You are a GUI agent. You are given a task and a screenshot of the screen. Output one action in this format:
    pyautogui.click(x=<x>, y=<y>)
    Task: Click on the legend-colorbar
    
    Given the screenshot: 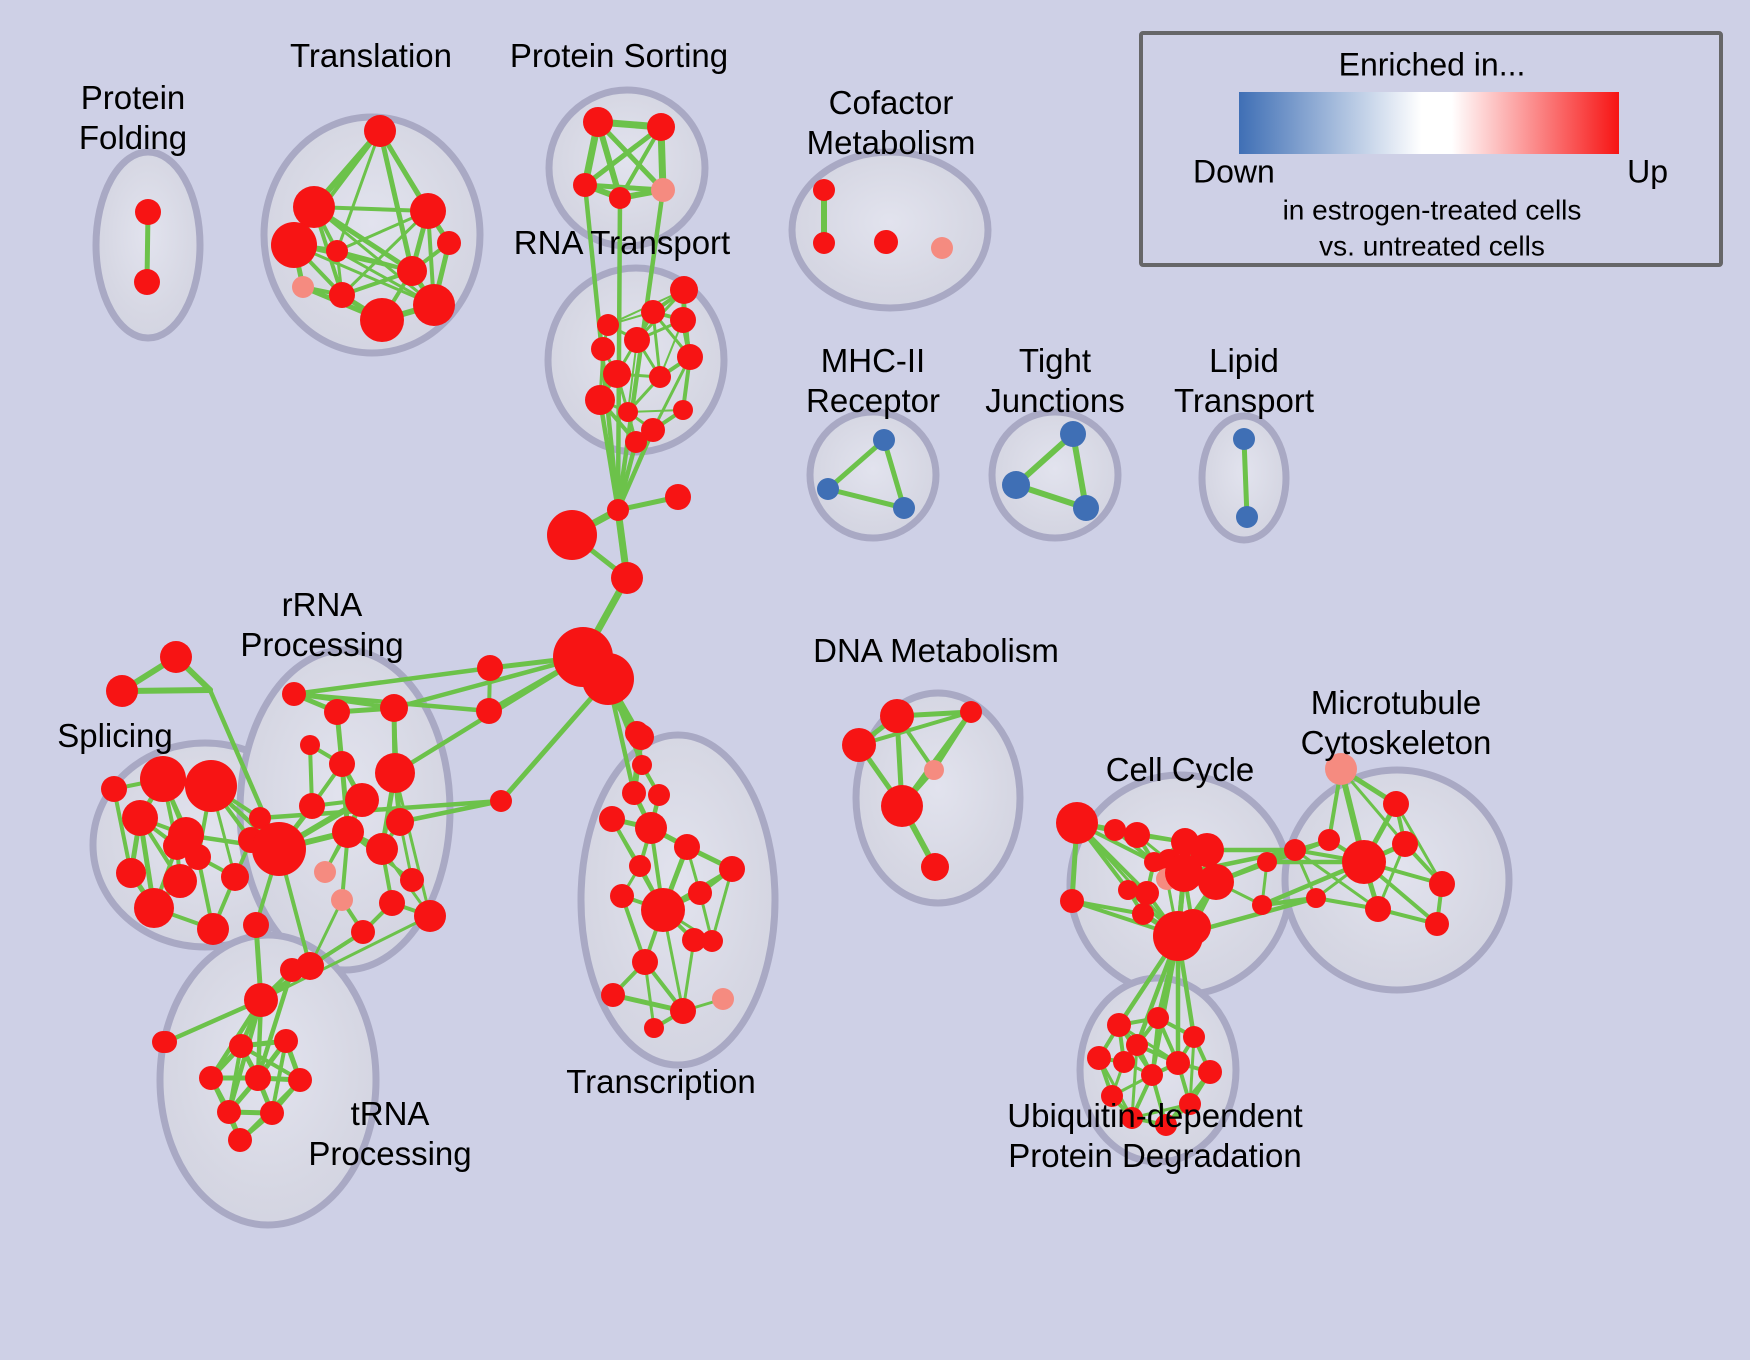 What is the action you would take?
    pyautogui.click(x=1429, y=123)
    